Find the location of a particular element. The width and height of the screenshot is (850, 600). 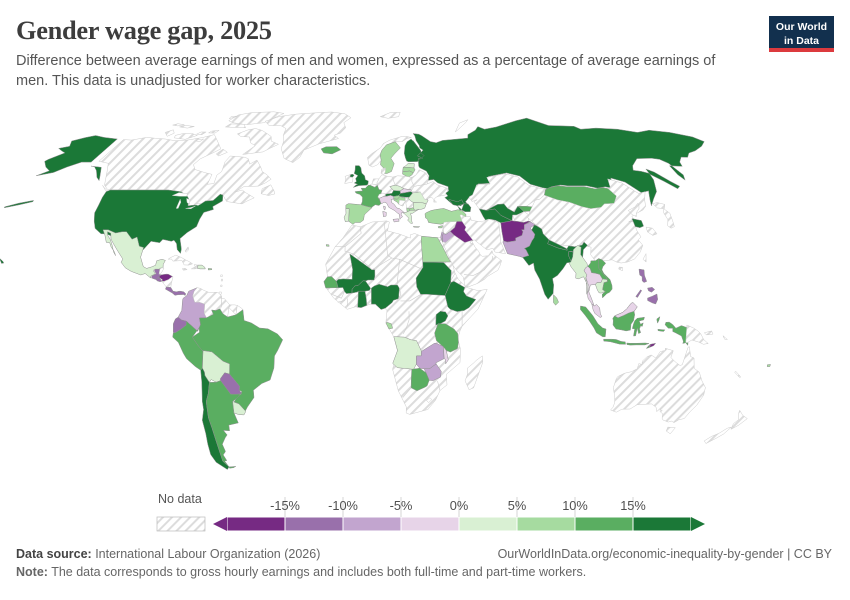

svg-text: 10% is located at coordinates (575, 505).